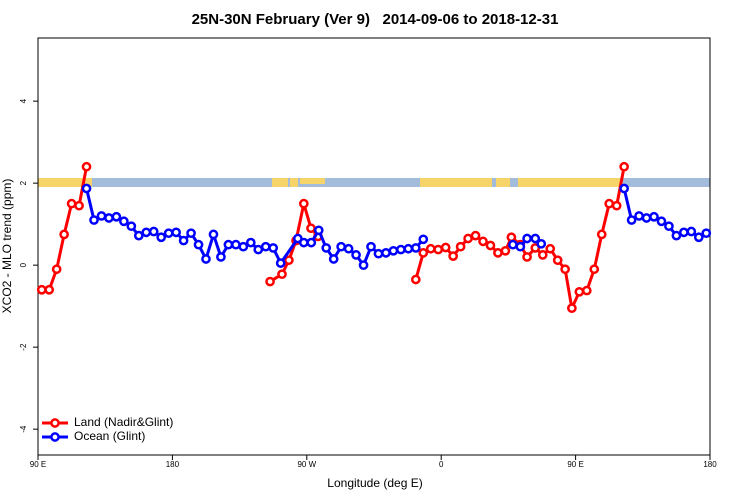 The width and height of the screenshot is (750, 500). Describe the element at coordinates (306, 464) in the screenshot. I see `x-tick-label: 90 W` at that location.